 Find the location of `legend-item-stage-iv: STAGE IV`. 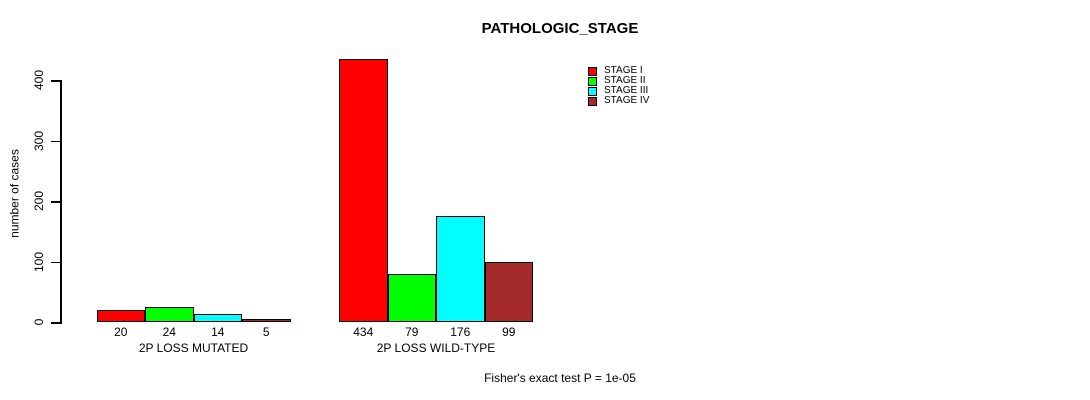

legend-item-stage-iv: STAGE IV is located at coordinates (618, 101).